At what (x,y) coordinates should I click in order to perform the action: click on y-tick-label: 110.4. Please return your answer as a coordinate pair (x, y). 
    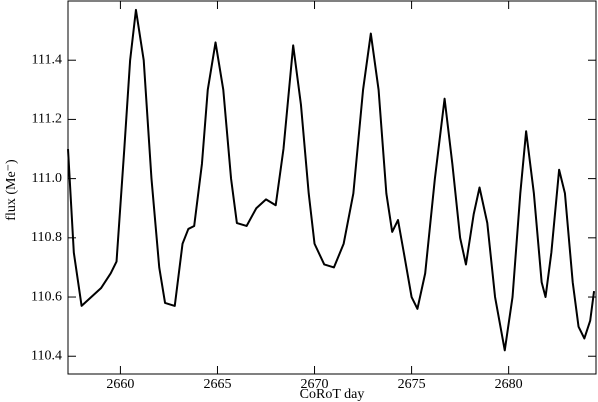
    Looking at the image, I should click on (46, 355).